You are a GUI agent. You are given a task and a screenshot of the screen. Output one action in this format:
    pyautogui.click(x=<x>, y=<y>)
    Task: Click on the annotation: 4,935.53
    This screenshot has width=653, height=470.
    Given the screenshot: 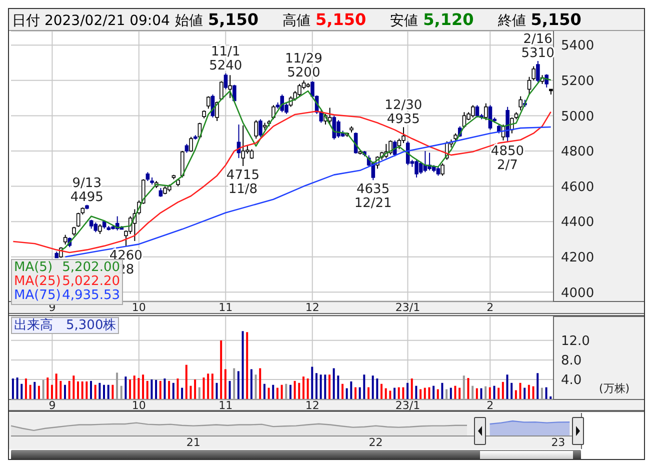 What is the action you would take?
    pyautogui.click(x=91, y=295)
    